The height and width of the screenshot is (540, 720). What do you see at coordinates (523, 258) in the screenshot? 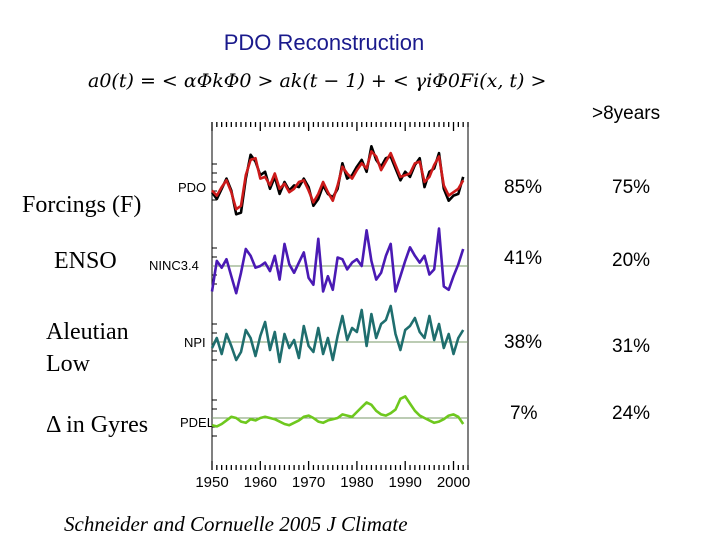
I see `pct-total-enso: 41%` at bounding box center [523, 258].